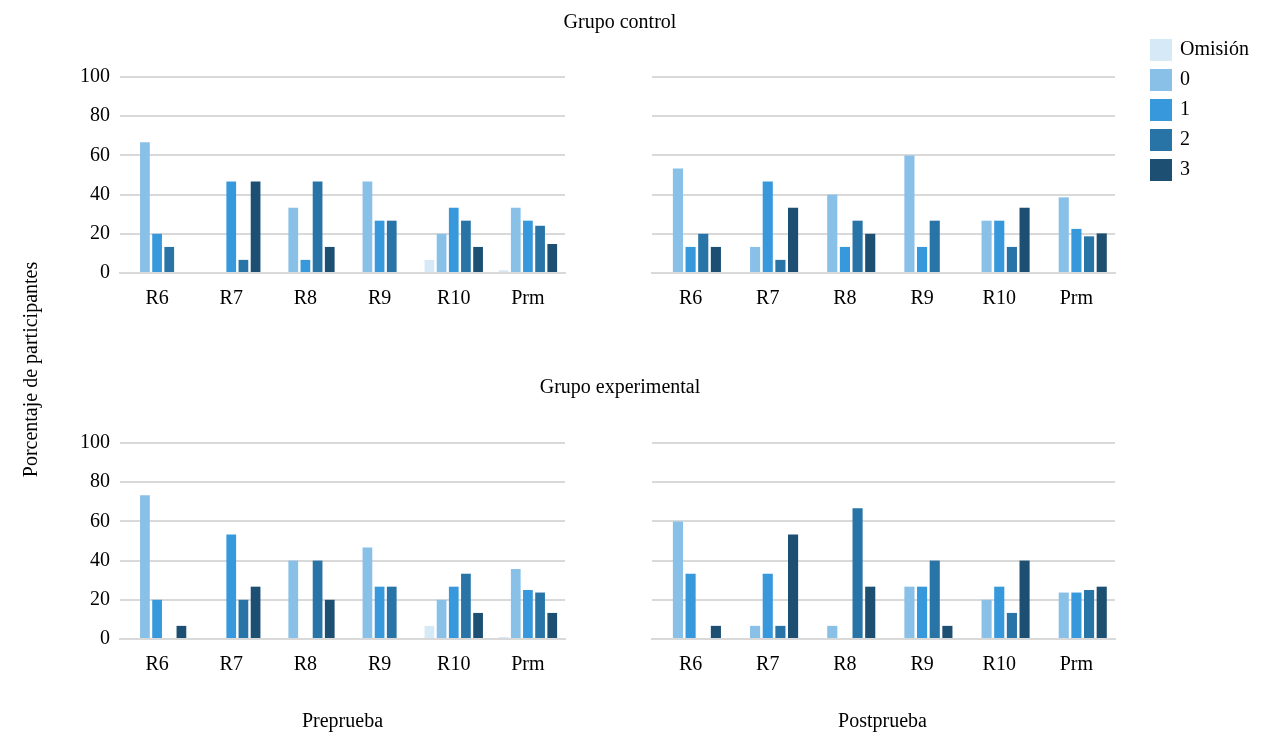 The width and height of the screenshot is (1282, 738). What do you see at coordinates (105, 637) in the screenshot?
I see `y-tick-label: 0` at bounding box center [105, 637].